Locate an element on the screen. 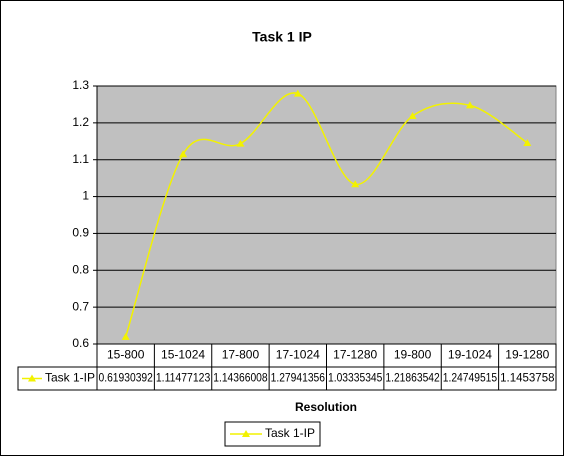 This screenshot has width=564, height=456. y-tick-label: 1.3 is located at coordinates (80, 85).